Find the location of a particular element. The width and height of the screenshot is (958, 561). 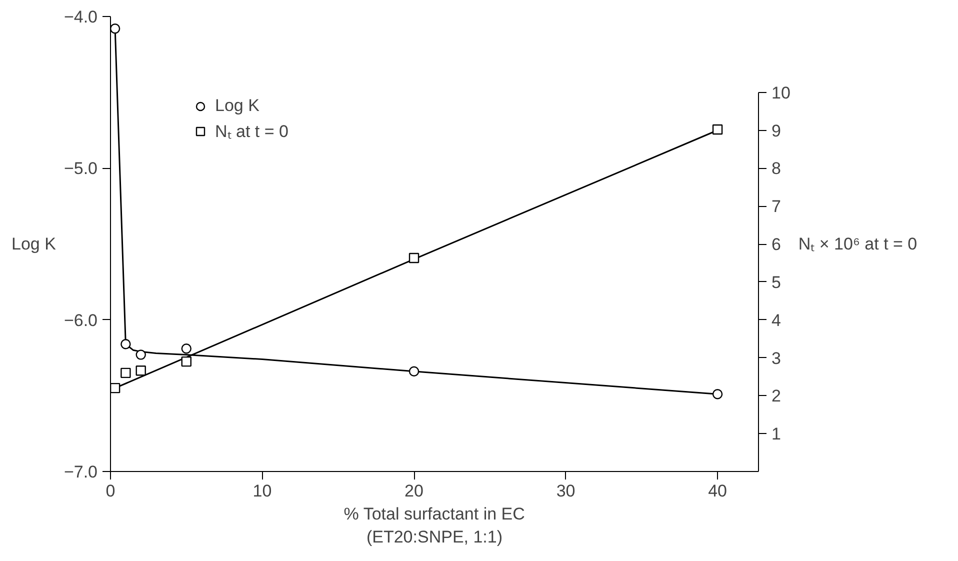

y2-tick-label: 6 is located at coordinates (776, 244).